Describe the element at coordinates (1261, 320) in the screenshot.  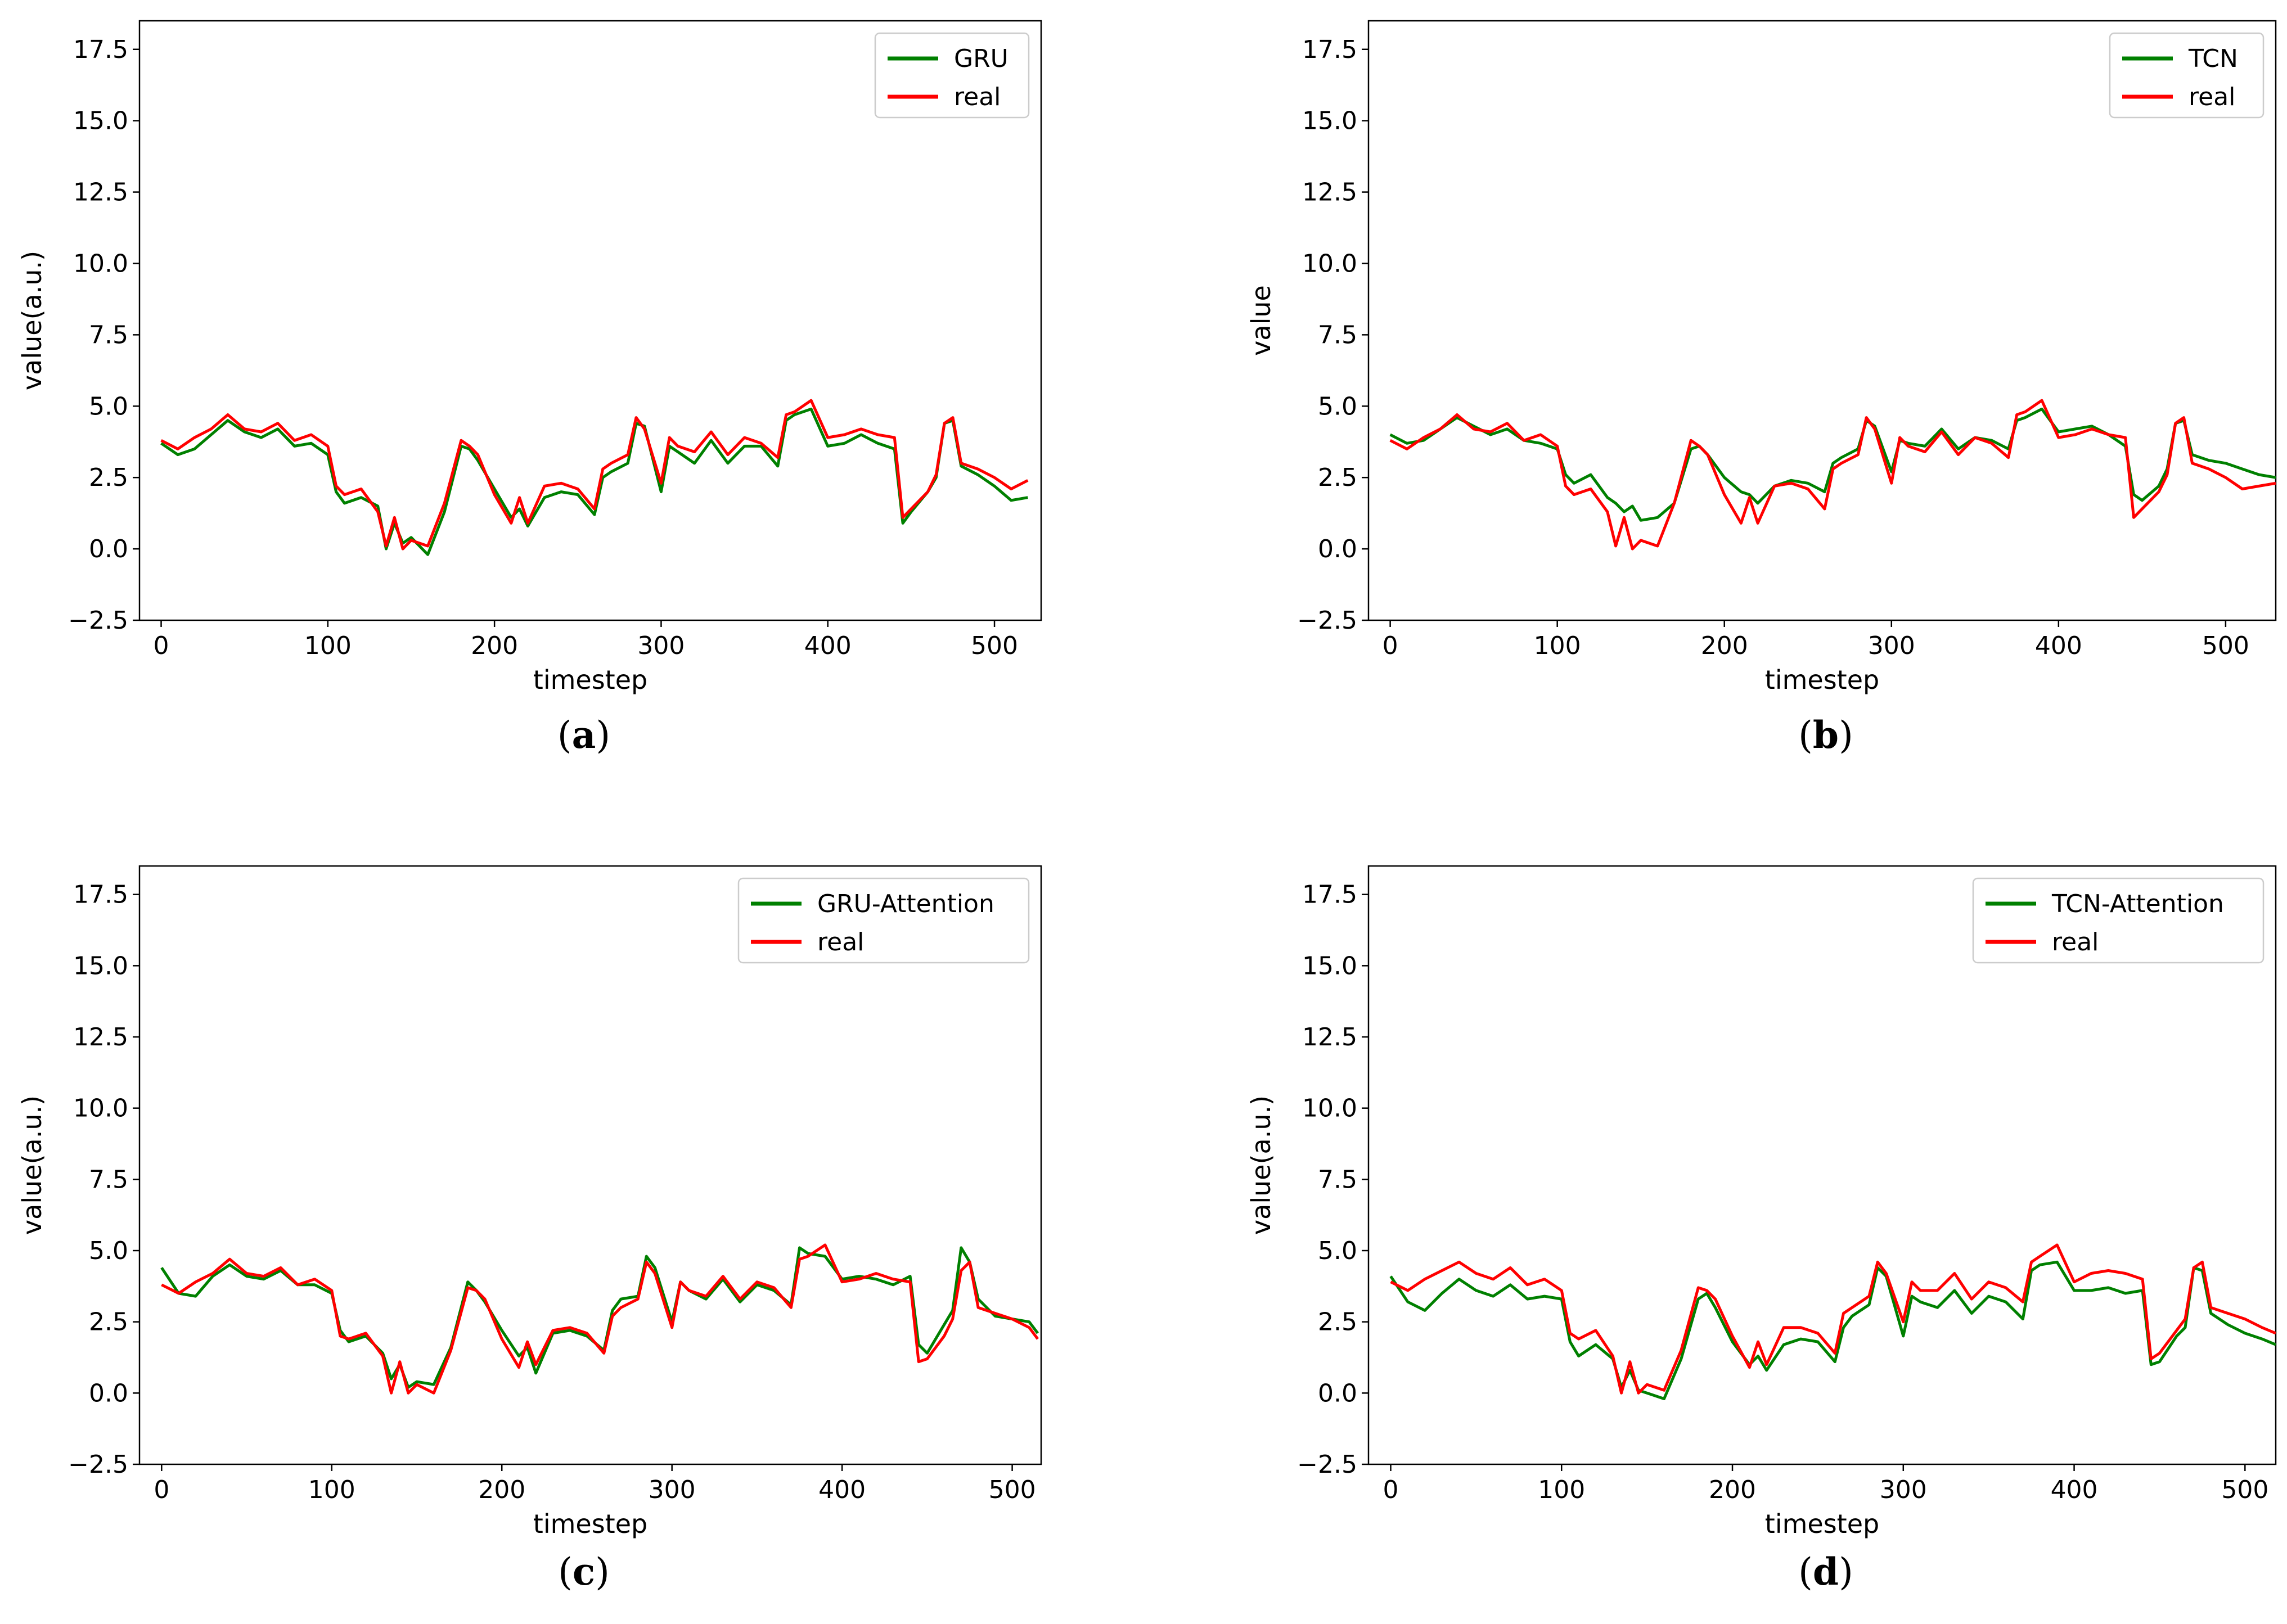
I see `y-axis-label: value` at that location.